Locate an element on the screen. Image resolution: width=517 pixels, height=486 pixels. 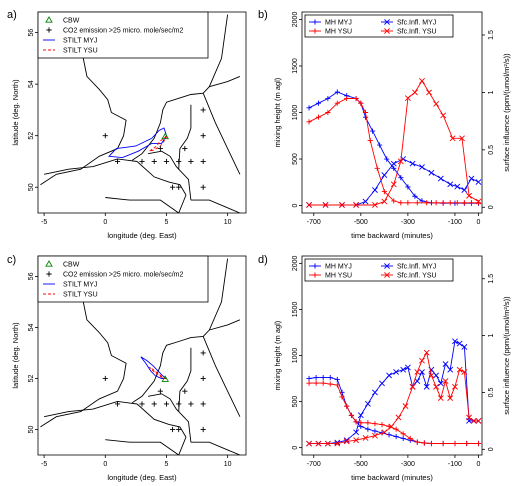
x-tick-label: -300 is located at coordinates (408, 464).